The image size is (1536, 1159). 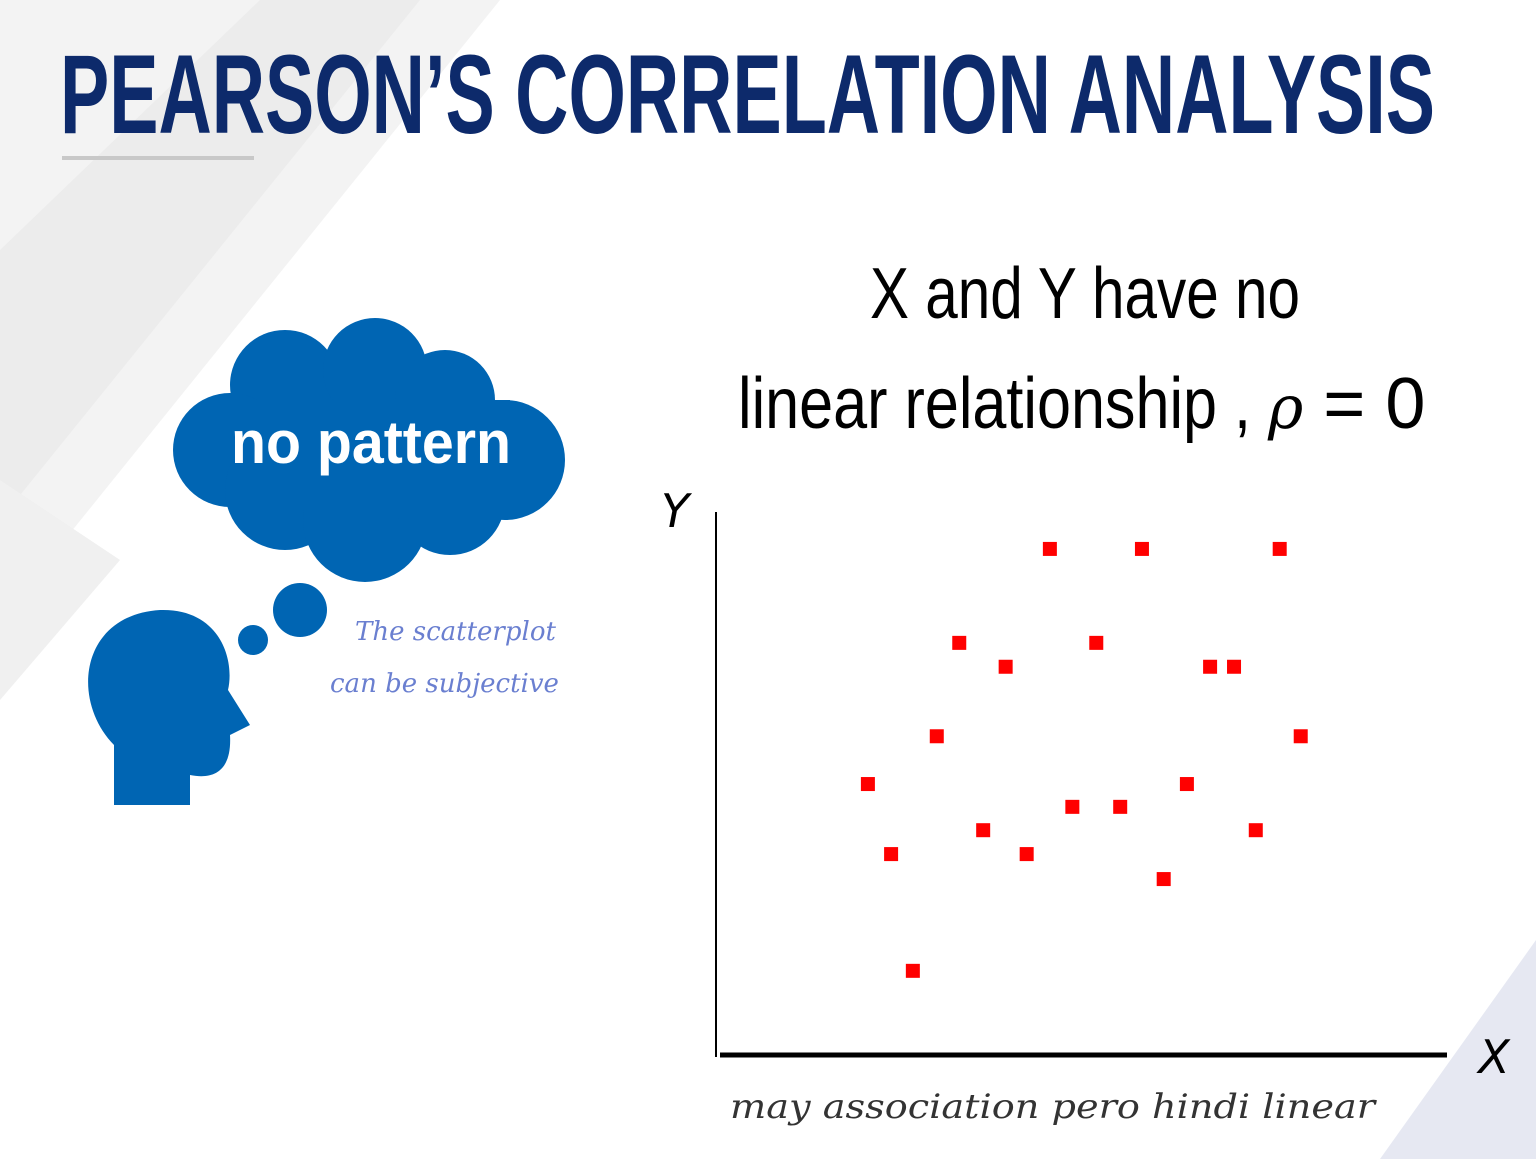 What do you see at coordinates (1003, 404) in the screenshot?
I see `statement-text: linear relationship ,` at bounding box center [1003, 404].